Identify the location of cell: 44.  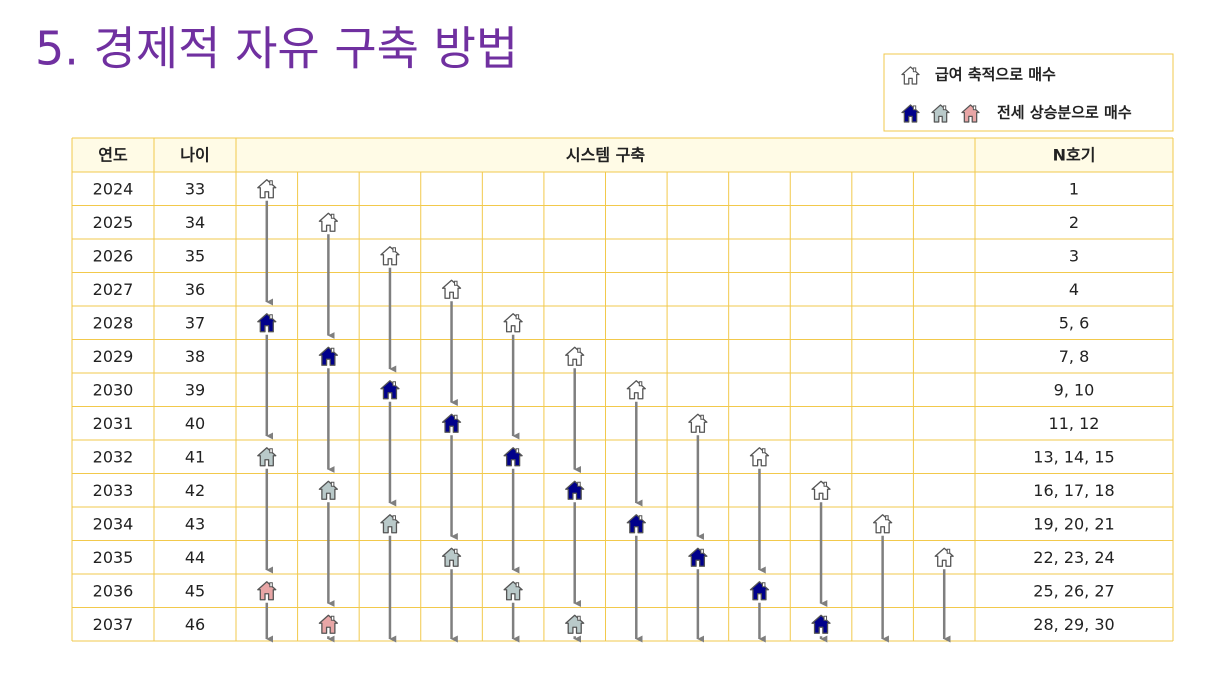
(195, 557).